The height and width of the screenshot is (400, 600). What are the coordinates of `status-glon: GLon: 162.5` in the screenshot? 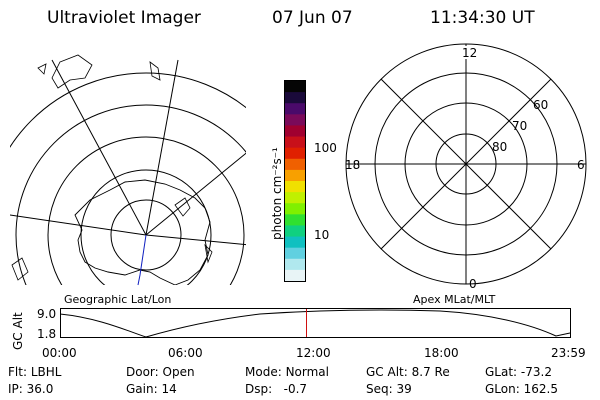 It's located at (521, 389).